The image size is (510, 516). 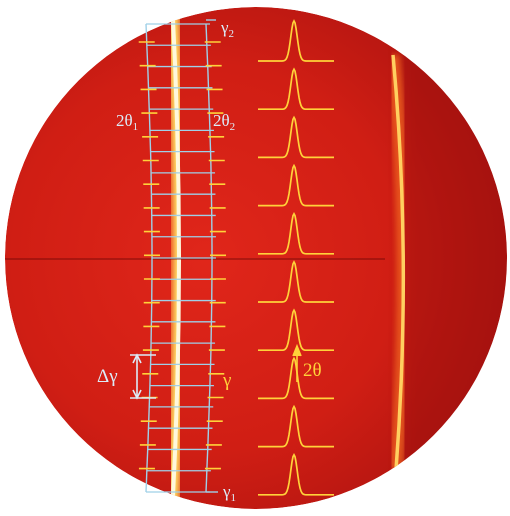 I want to click on peak-position-ticks, so click(x=182, y=255).